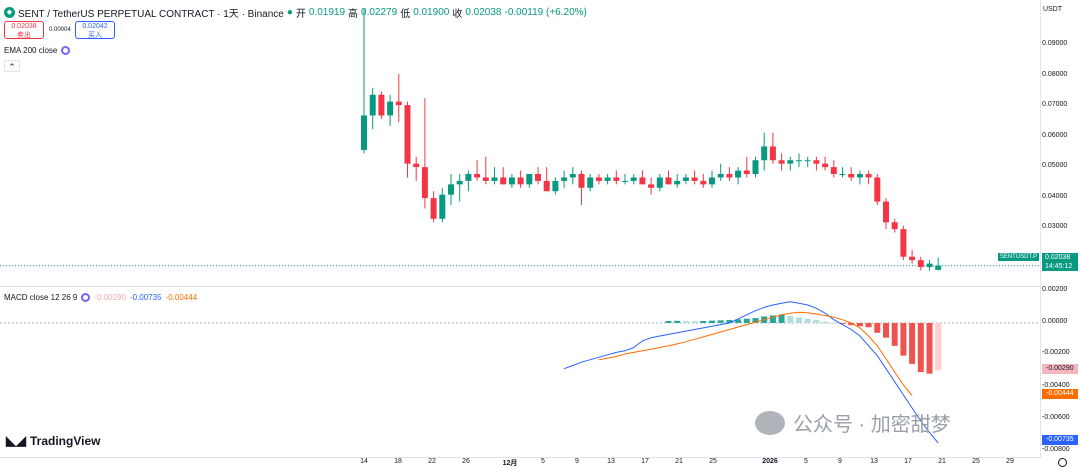 This screenshot has height=468, width=1080. I want to click on watermark-text: 公众号 · 加密甜梦, so click(872, 425).